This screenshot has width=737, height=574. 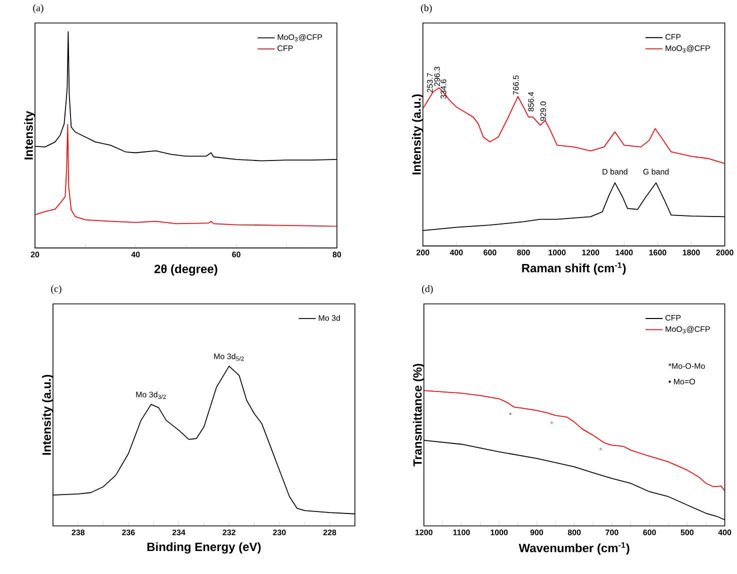 I want to click on y-axis-title: Intensity, so click(x=30, y=135).